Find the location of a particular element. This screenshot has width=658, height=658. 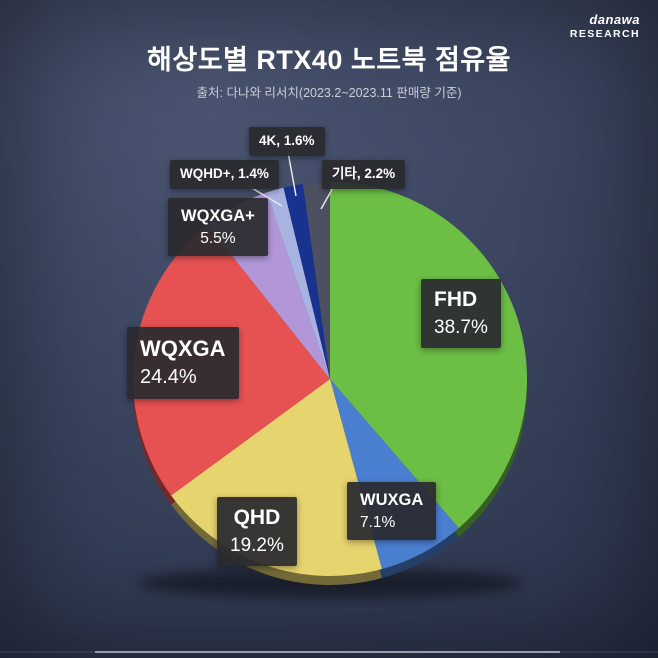

bottom-progress-line is located at coordinates (327, 652).